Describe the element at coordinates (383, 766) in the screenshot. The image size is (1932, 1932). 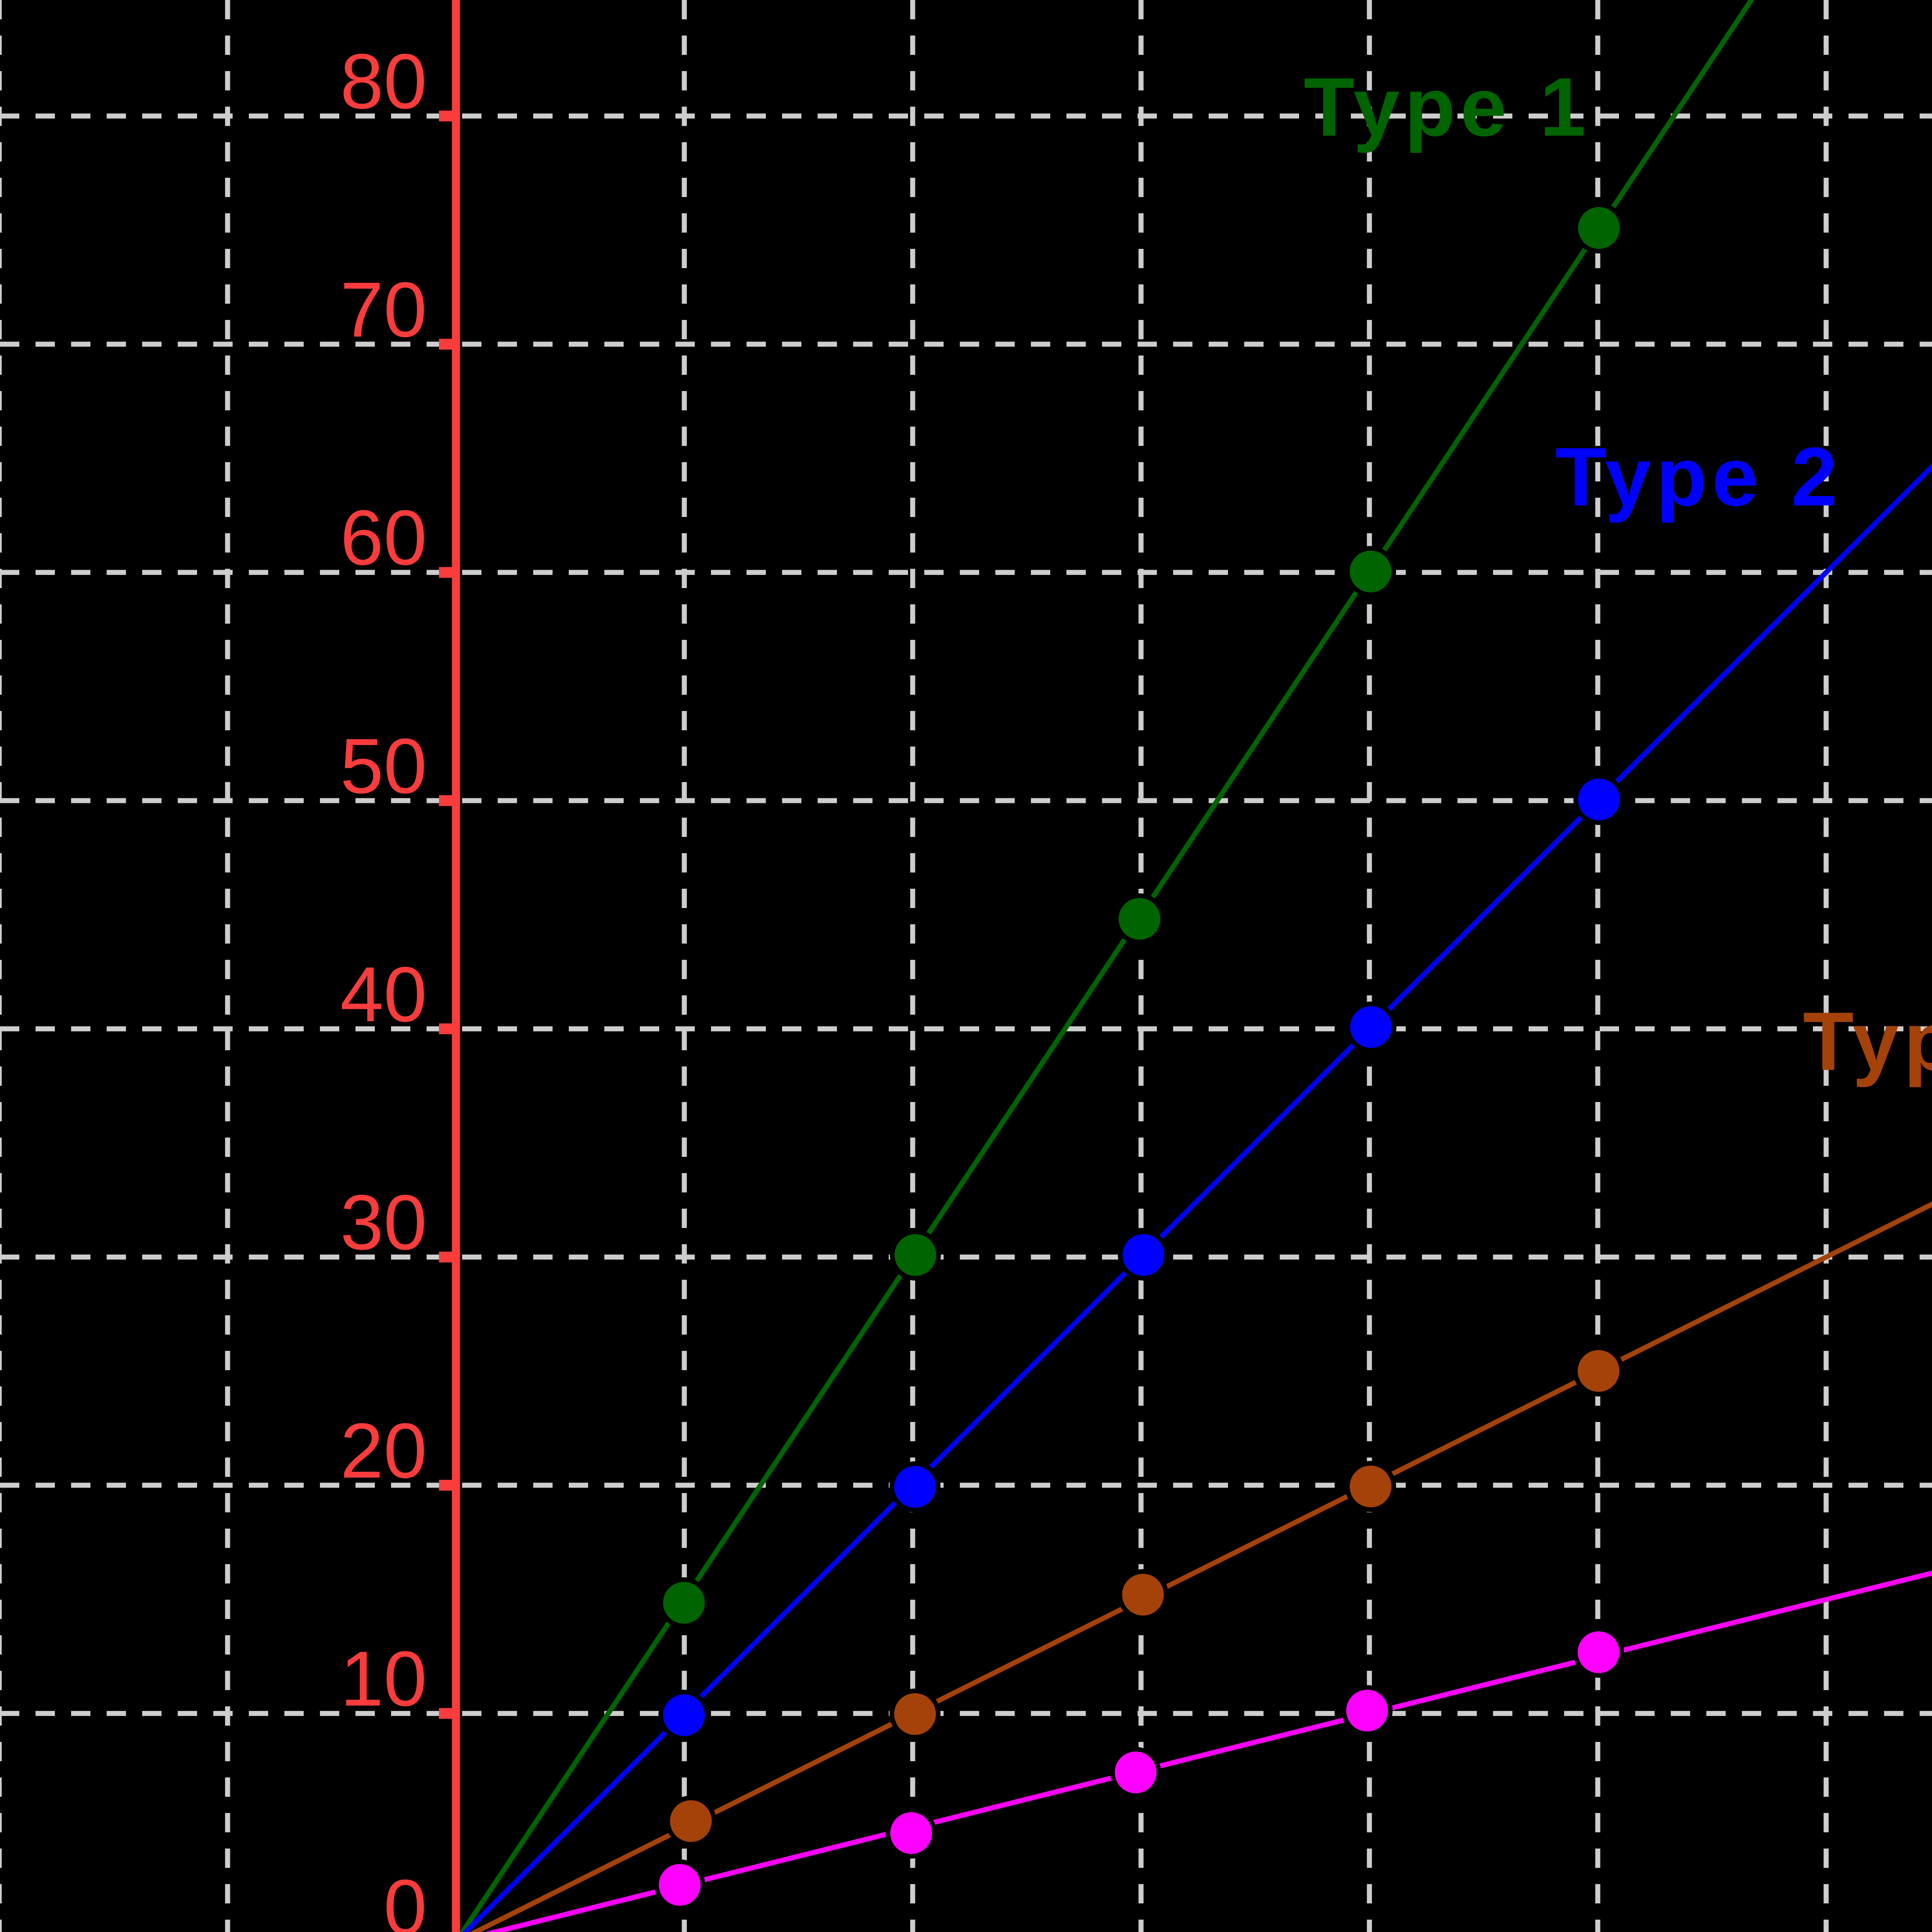
I see `svg-text: 50` at that location.